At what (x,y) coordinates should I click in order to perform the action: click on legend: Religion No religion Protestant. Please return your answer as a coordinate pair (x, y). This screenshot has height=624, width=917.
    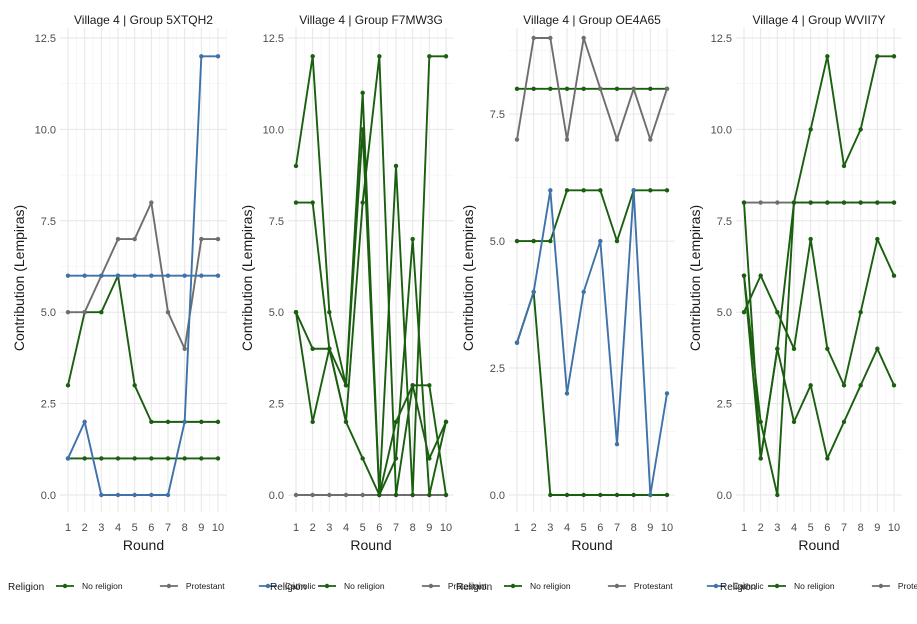
    Looking at the image, I should click on (378, 587).